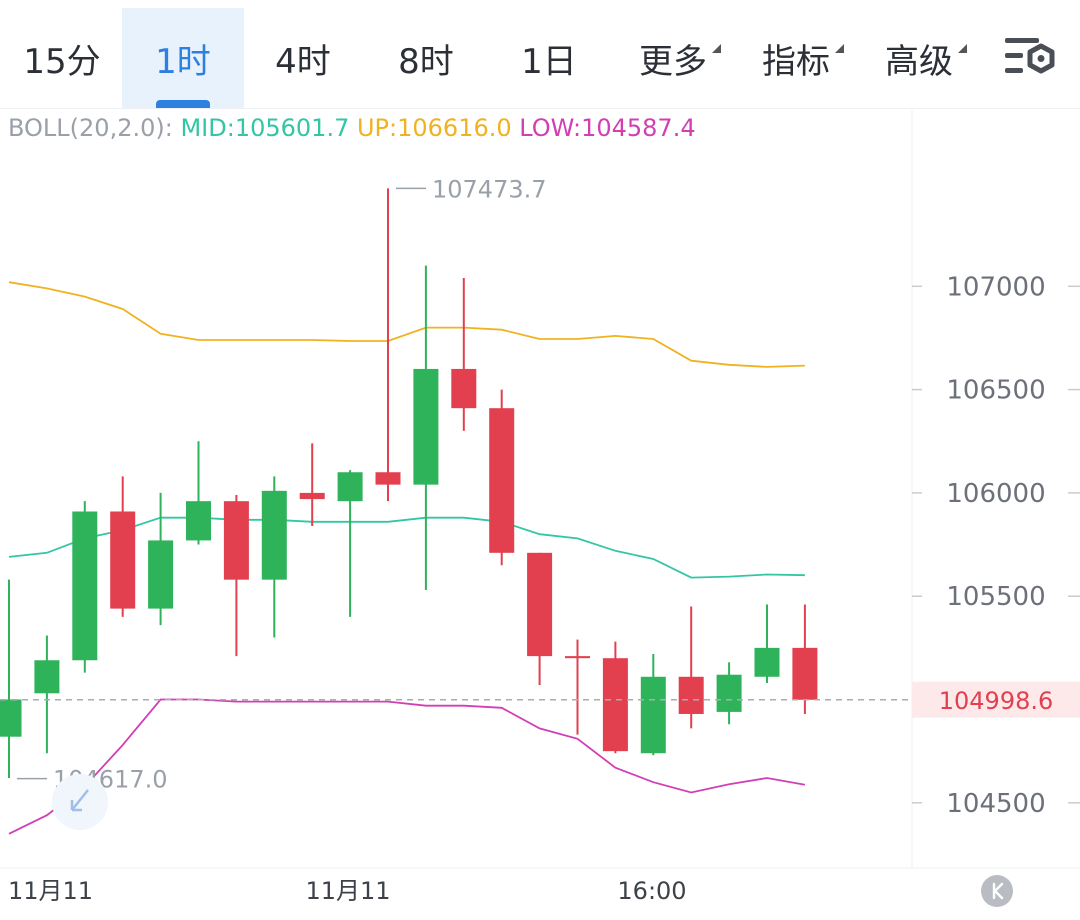 This screenshot has height=920, width=1080. What do you see at coordinates (680, 58) in the screenshot?
I see `tab-label: 更多` at bounding box center [680, 58].